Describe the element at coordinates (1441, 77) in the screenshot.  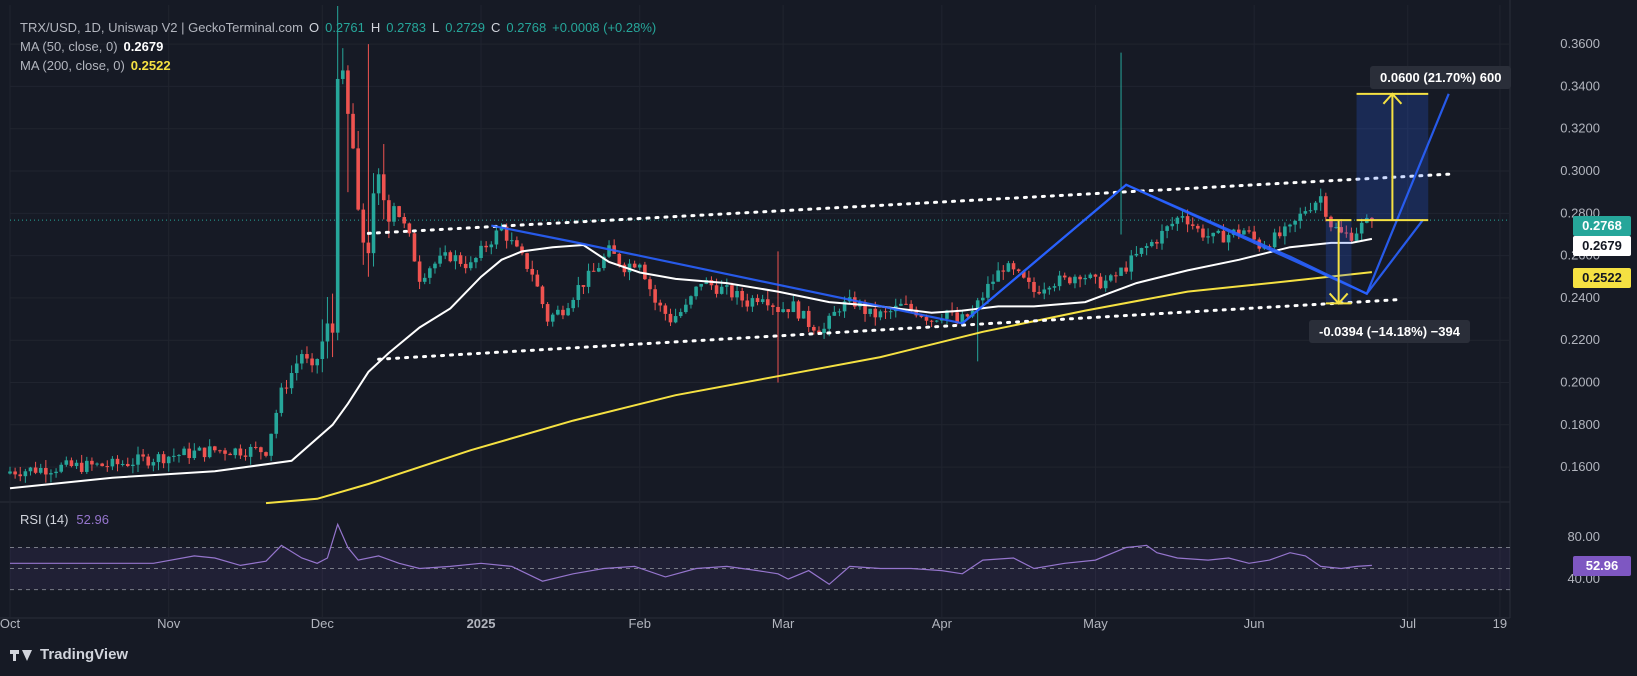
I see `measure-up-label: 0.0600 (21.70%) 600` at that location.